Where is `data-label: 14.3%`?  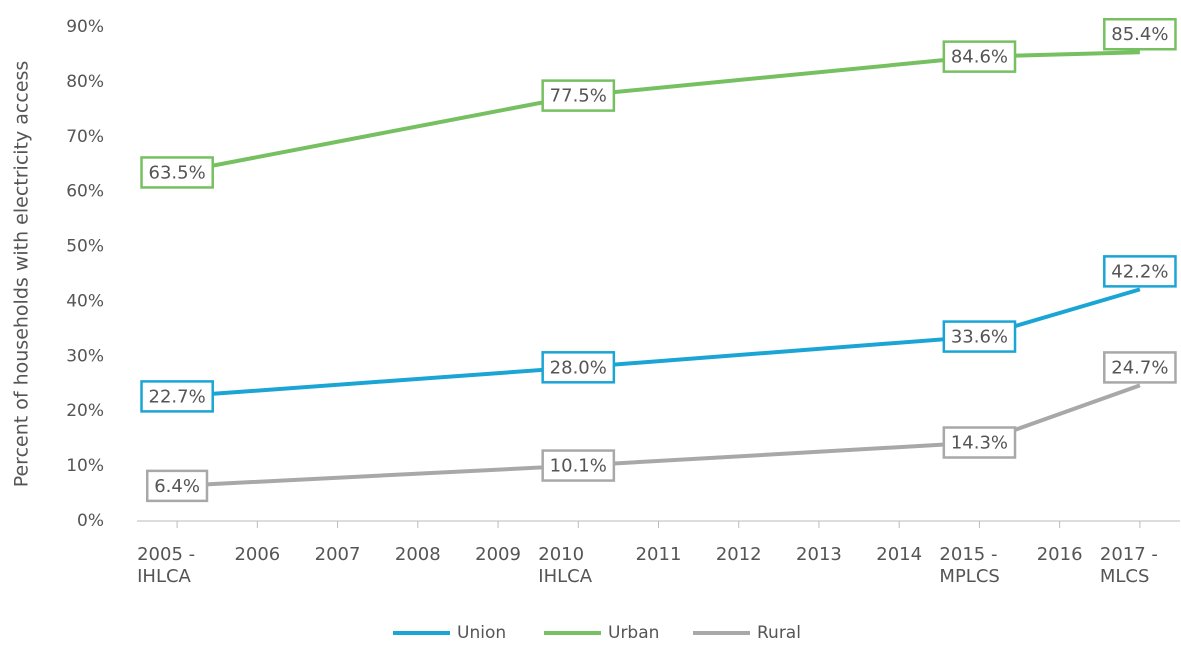 data-label: 14.3% is located at coordinates (979, 442).